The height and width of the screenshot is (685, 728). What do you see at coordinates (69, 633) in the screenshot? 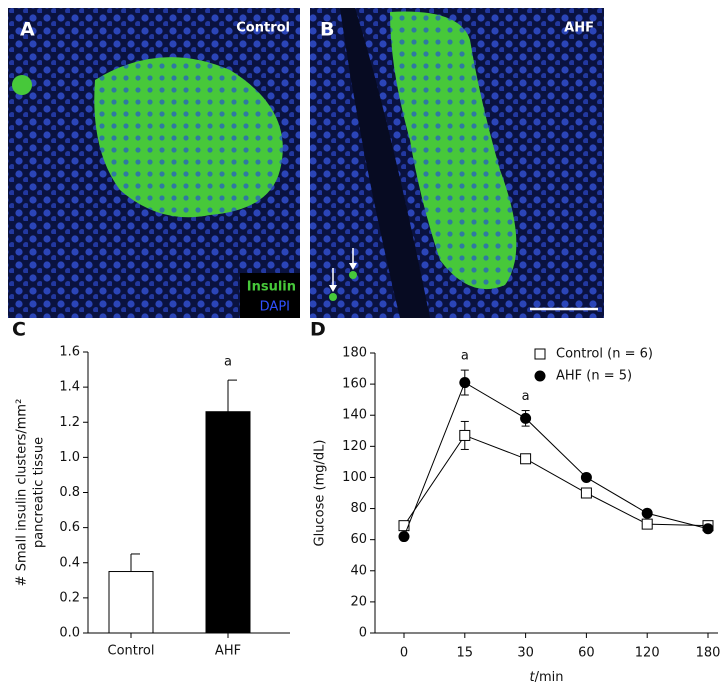
I see `y-tick-label: 0.0` at bounding box center [69, 633].